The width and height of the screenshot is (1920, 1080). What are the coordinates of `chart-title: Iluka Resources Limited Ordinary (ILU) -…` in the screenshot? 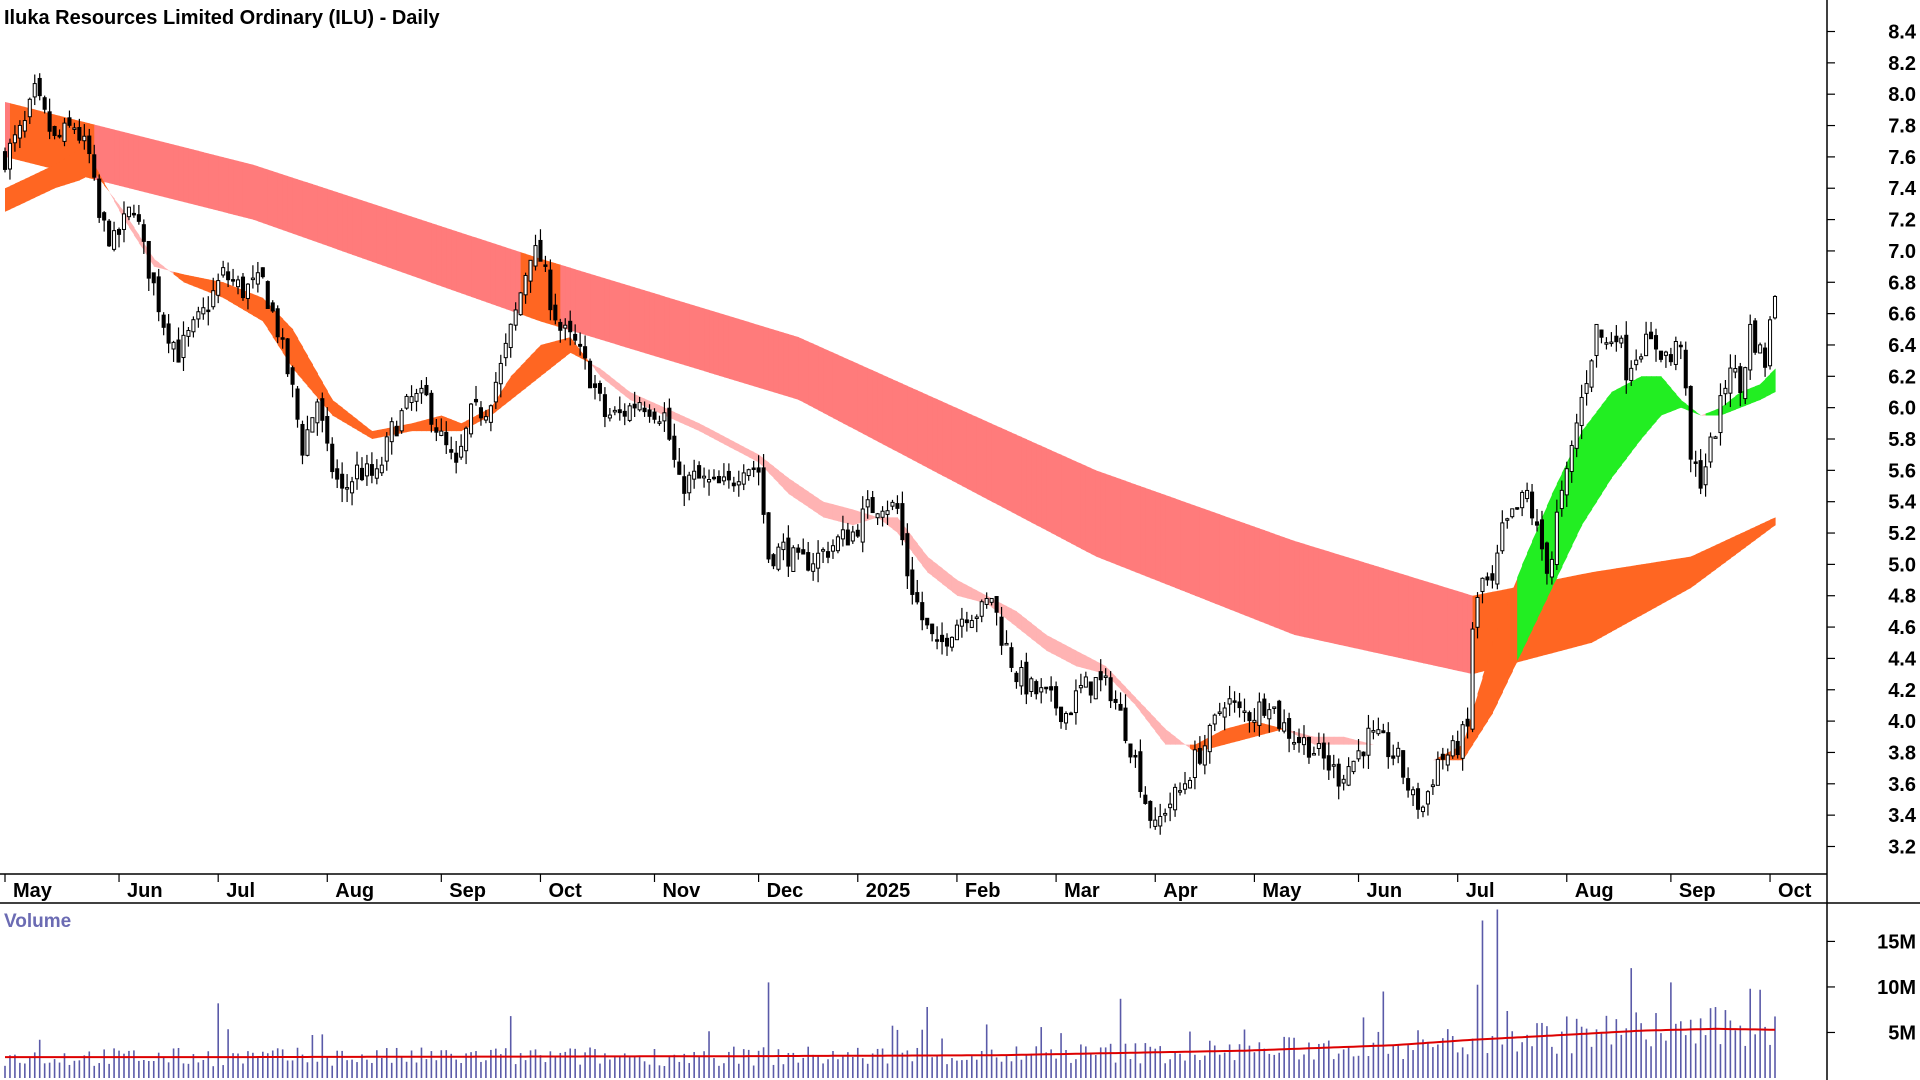 It's located at (222, 18).